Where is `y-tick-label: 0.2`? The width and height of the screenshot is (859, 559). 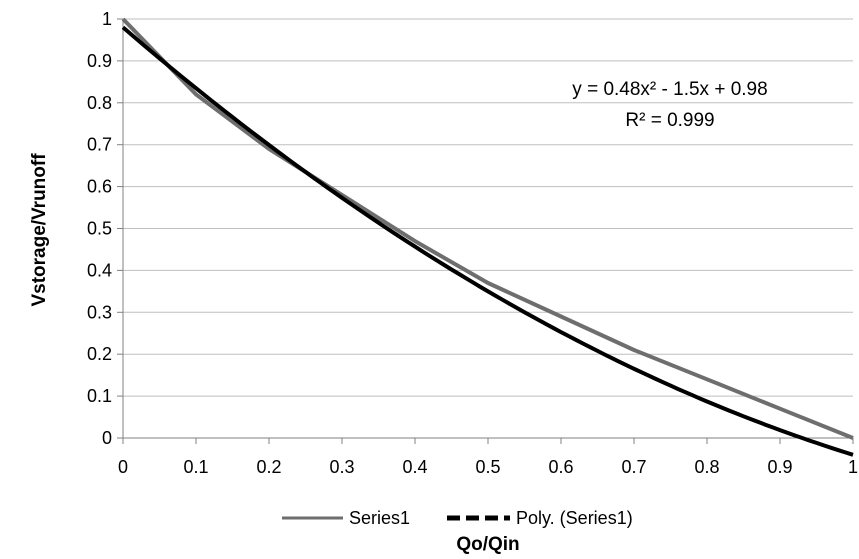
y-tick-label: 0.2 is located at coordinates (99, 354).